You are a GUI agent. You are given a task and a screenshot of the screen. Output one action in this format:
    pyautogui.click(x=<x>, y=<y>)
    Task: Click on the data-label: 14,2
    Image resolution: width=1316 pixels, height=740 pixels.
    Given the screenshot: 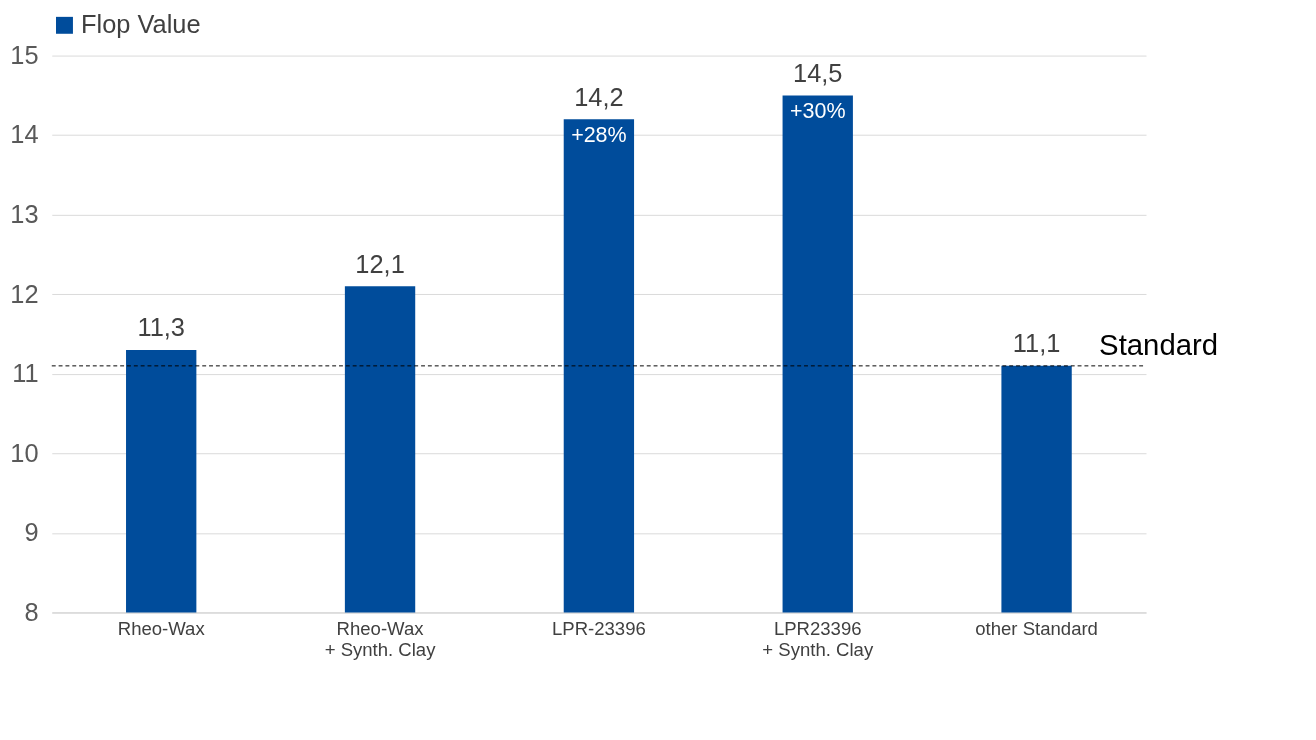 What is the action you would take?
    pyautogui.click(x=599, y=96)
    